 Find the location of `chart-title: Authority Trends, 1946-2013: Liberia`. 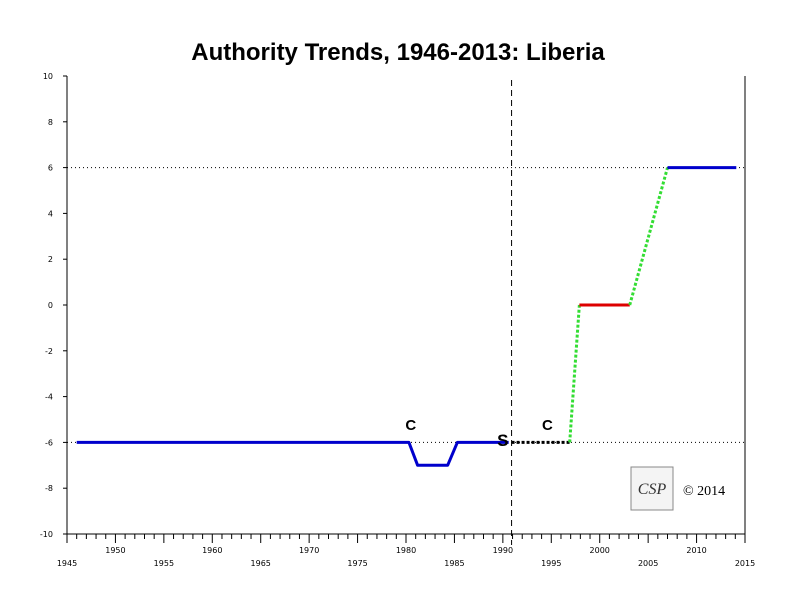

chart-title: Authority Trends, 1946-2013: Liberia is located at coordinates (398, 52).